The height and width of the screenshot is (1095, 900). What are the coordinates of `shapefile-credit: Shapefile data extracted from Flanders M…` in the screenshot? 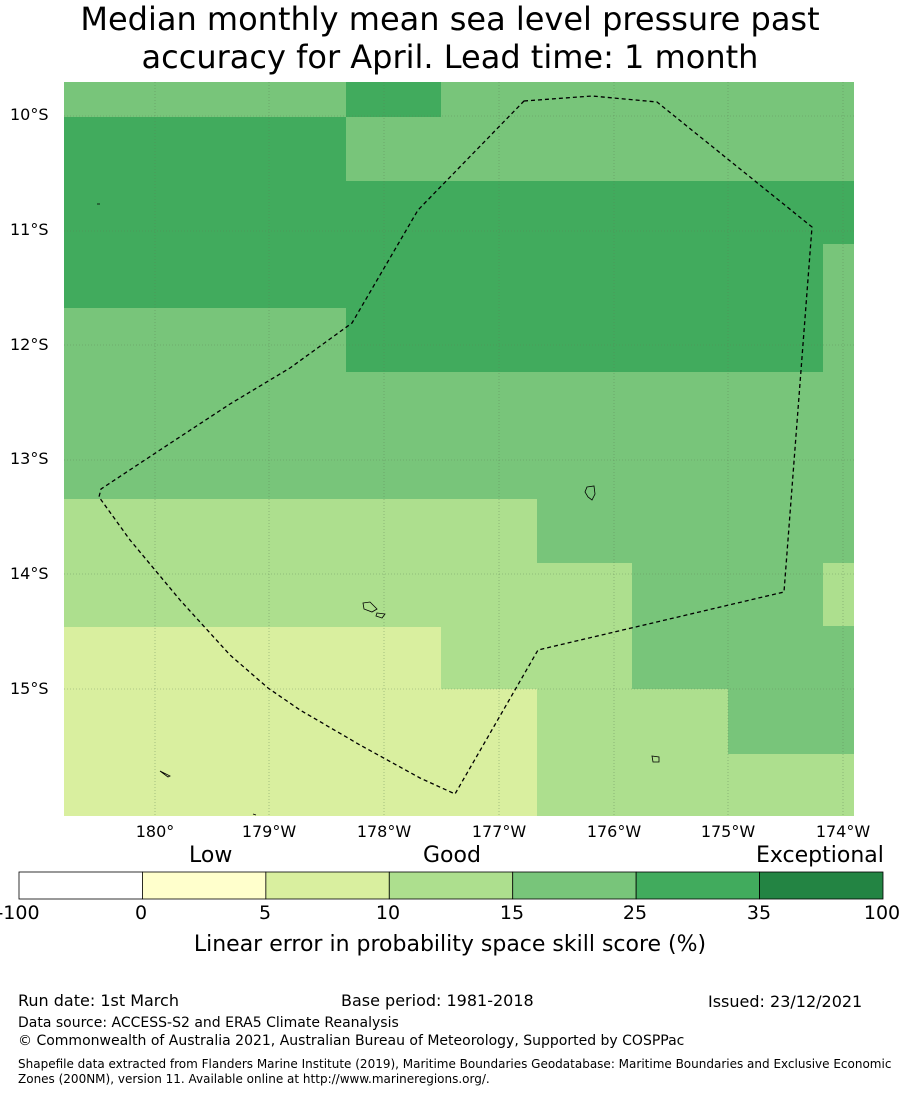 It's located at (455, 1071).